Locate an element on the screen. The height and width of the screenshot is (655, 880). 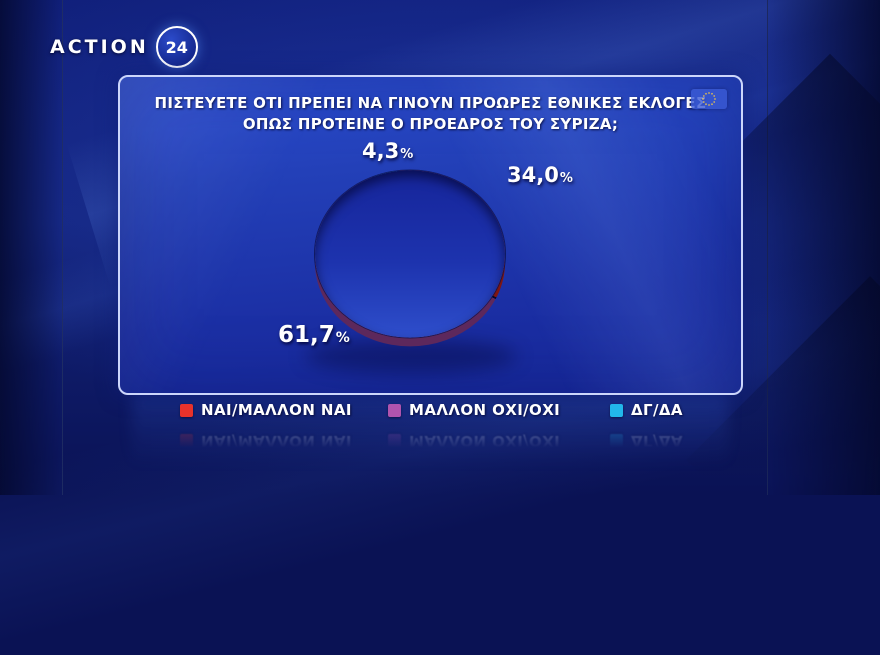
poll-question-line2: ΟΠΩΣ ΠΡΟΤΕΙΝΕ Ο ΠΡΟΕΔΡΟΣ ΤΟΥ ΣΥΡΙΖΑ; is located at coordinates (430, 124).